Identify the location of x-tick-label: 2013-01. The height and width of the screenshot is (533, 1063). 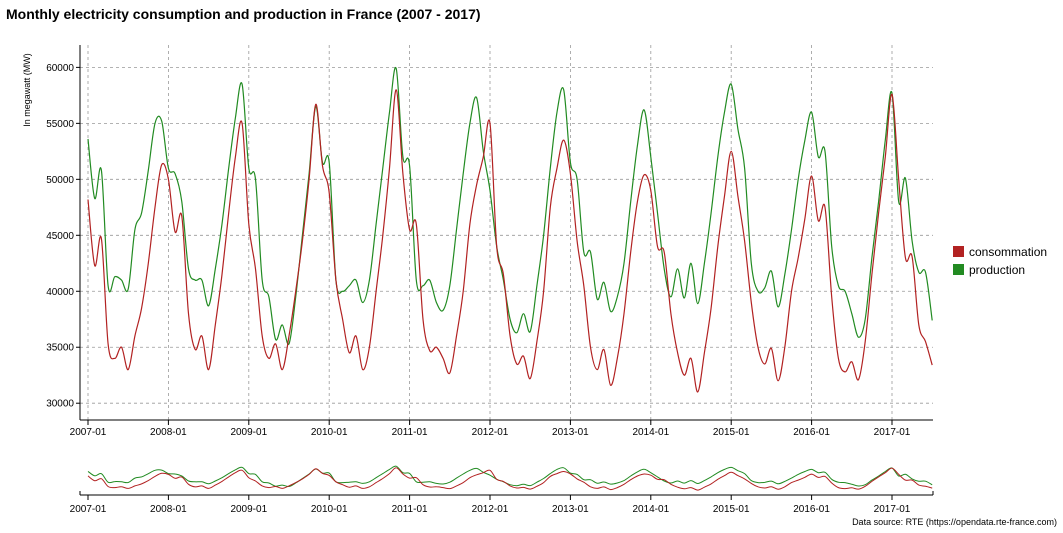
(570, 432).